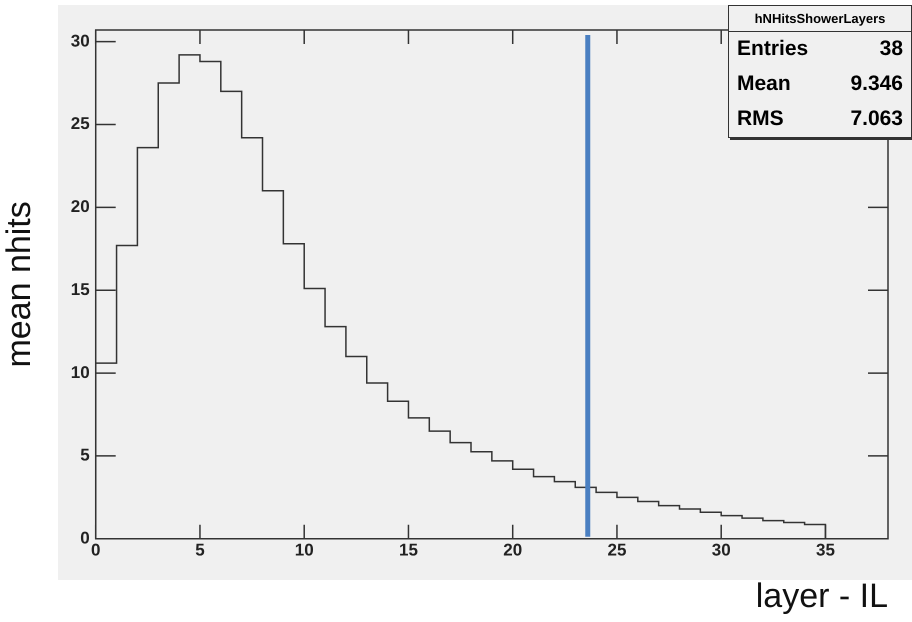 The width and height of the screenshot is (912, 622). I want to click on text: hNHitsShowerLayers, so click(820, 19).